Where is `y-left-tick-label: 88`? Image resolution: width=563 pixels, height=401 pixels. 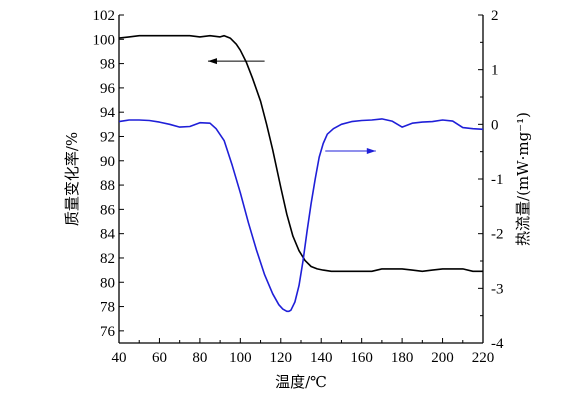
y-left-tick-label: 88 is located at coordinates (107, 186).